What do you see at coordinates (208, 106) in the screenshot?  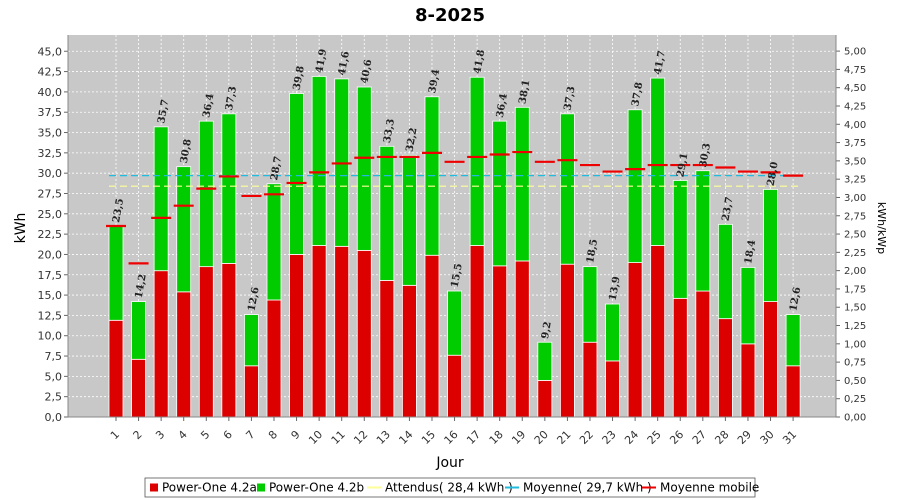 I see `value-label: 36,4` at bounding box center [208, 106].